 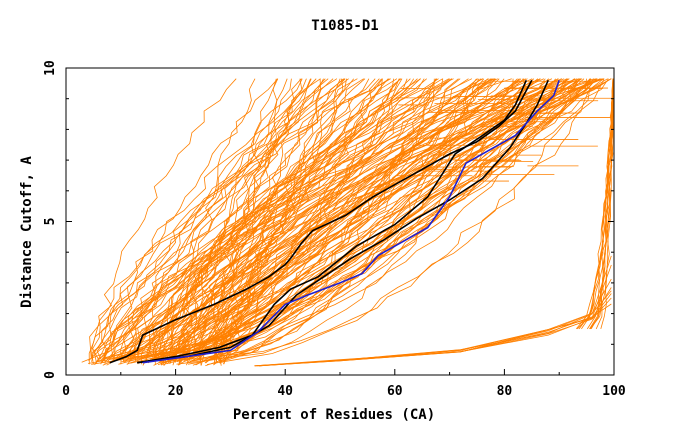 What do you see at coordinates (285, 391) in the screenshot?
I see `x-tick-label: 40` at bounding box center [285, 391].